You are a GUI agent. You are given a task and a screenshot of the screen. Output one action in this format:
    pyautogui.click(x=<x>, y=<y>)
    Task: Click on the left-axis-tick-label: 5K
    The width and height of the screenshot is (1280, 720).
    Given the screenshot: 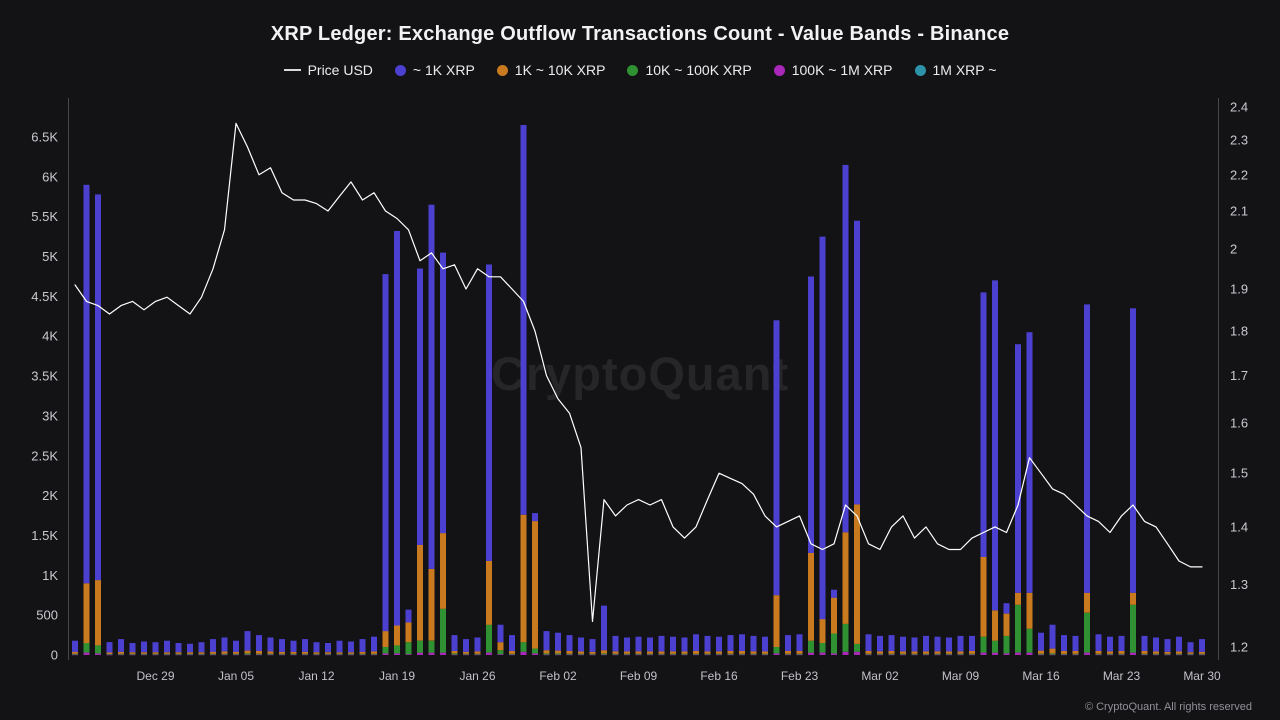 What is the action you would take?
    pyautogui.click(x=50, y=256)
    